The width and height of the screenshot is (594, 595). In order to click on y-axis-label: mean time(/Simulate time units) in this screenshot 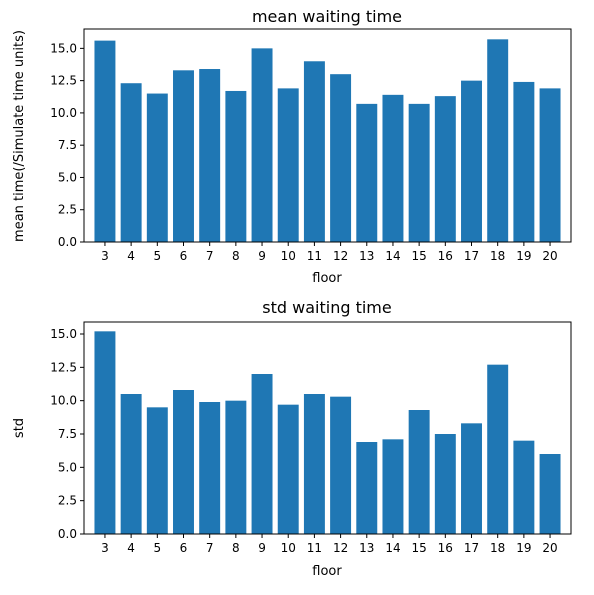, I will do `click(19, 136)`.